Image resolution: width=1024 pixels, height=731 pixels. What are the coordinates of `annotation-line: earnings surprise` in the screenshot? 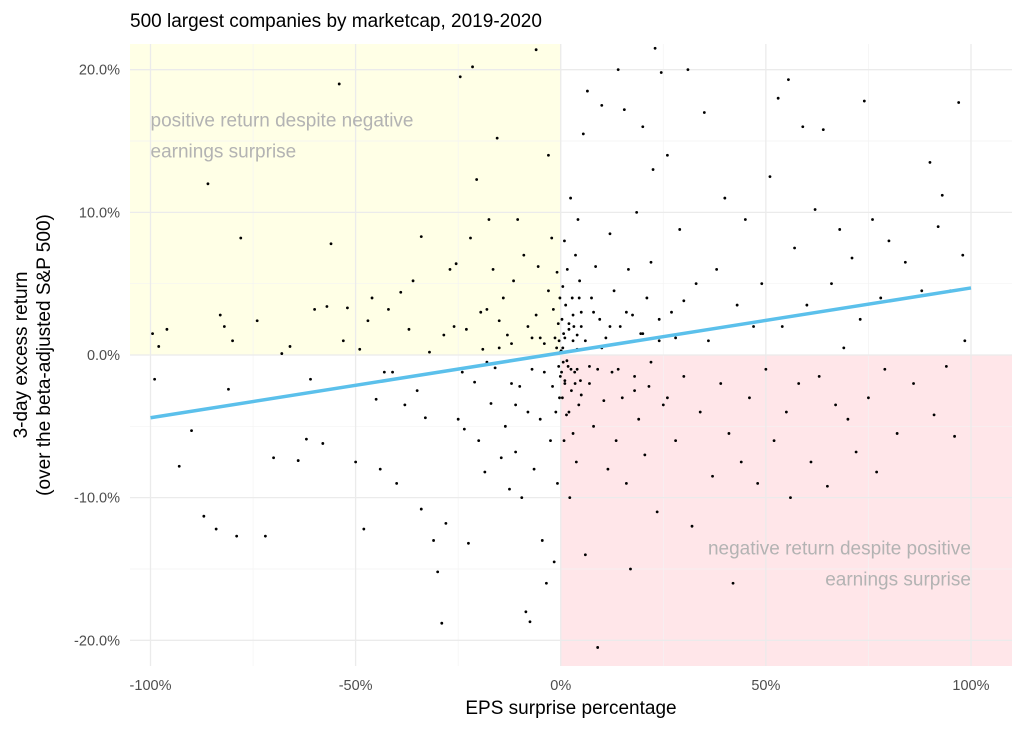 It's located at (898, 580).